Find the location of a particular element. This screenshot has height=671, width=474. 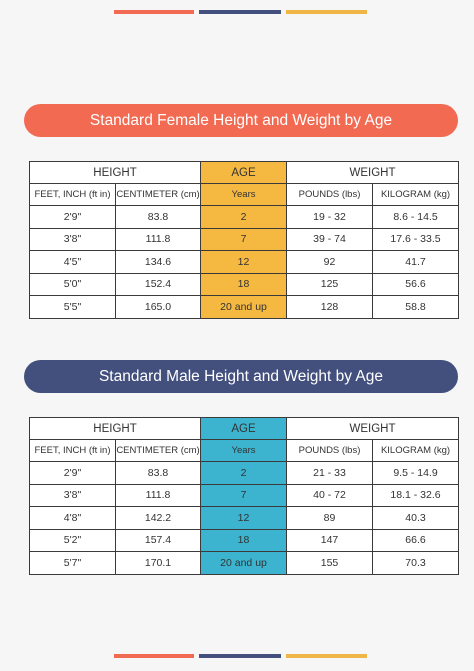

table-row: 3'8" 111.8 7 39 - 74 17.6 - 33.5 is located at coordinates (244, 239).